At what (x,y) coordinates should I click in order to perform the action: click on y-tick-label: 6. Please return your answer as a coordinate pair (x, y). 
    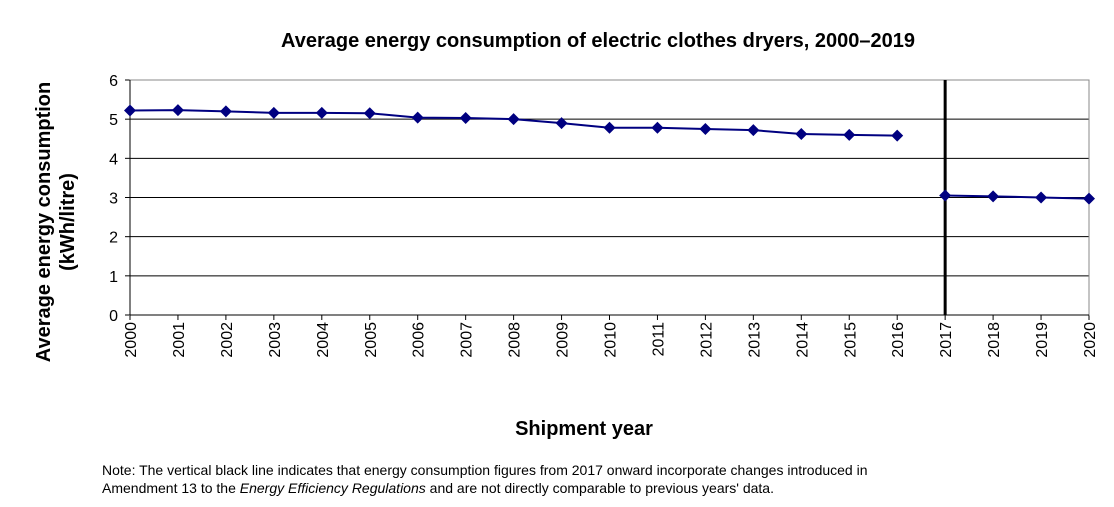
    Looking at the image, I should click on (113, 81).